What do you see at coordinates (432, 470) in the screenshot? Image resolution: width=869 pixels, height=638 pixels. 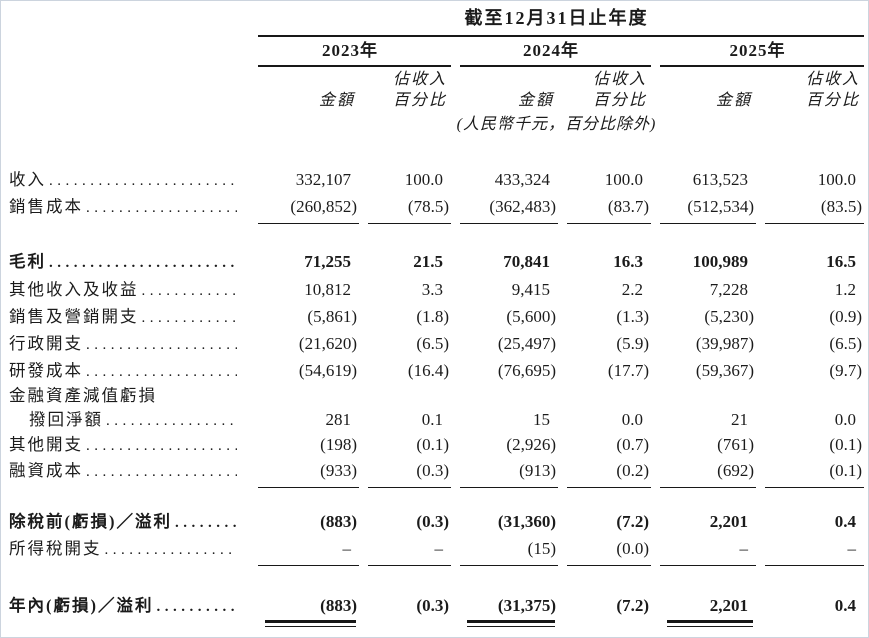 I see `finance-costs-pct-2023: (0.3)` at bounding box center [432, 470].